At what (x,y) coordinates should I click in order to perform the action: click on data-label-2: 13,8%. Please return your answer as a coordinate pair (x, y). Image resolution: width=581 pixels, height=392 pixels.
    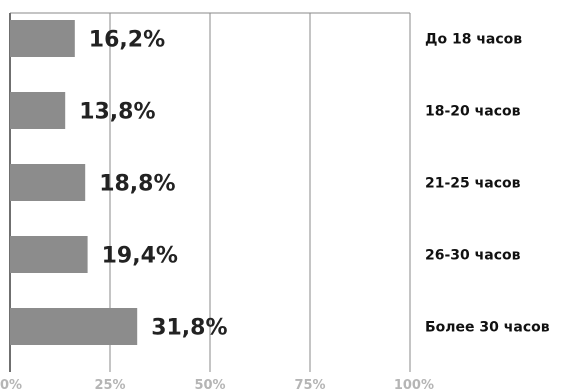
    Looking at the image, I should click on (117, 112).